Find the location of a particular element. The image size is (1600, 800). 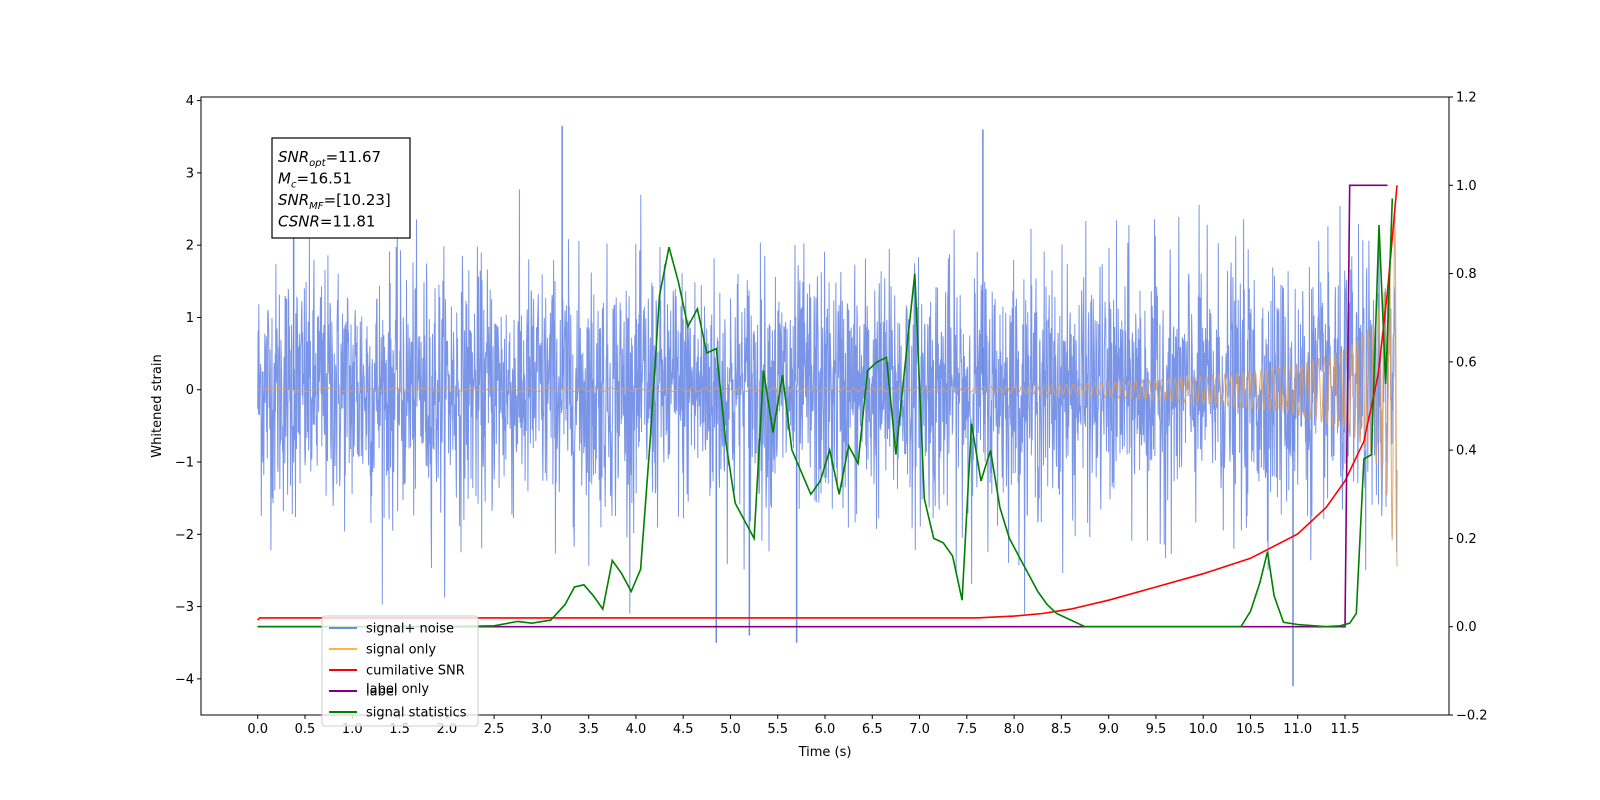

y2-tick-label: 0.2 is located at coordinates (1466, 539).